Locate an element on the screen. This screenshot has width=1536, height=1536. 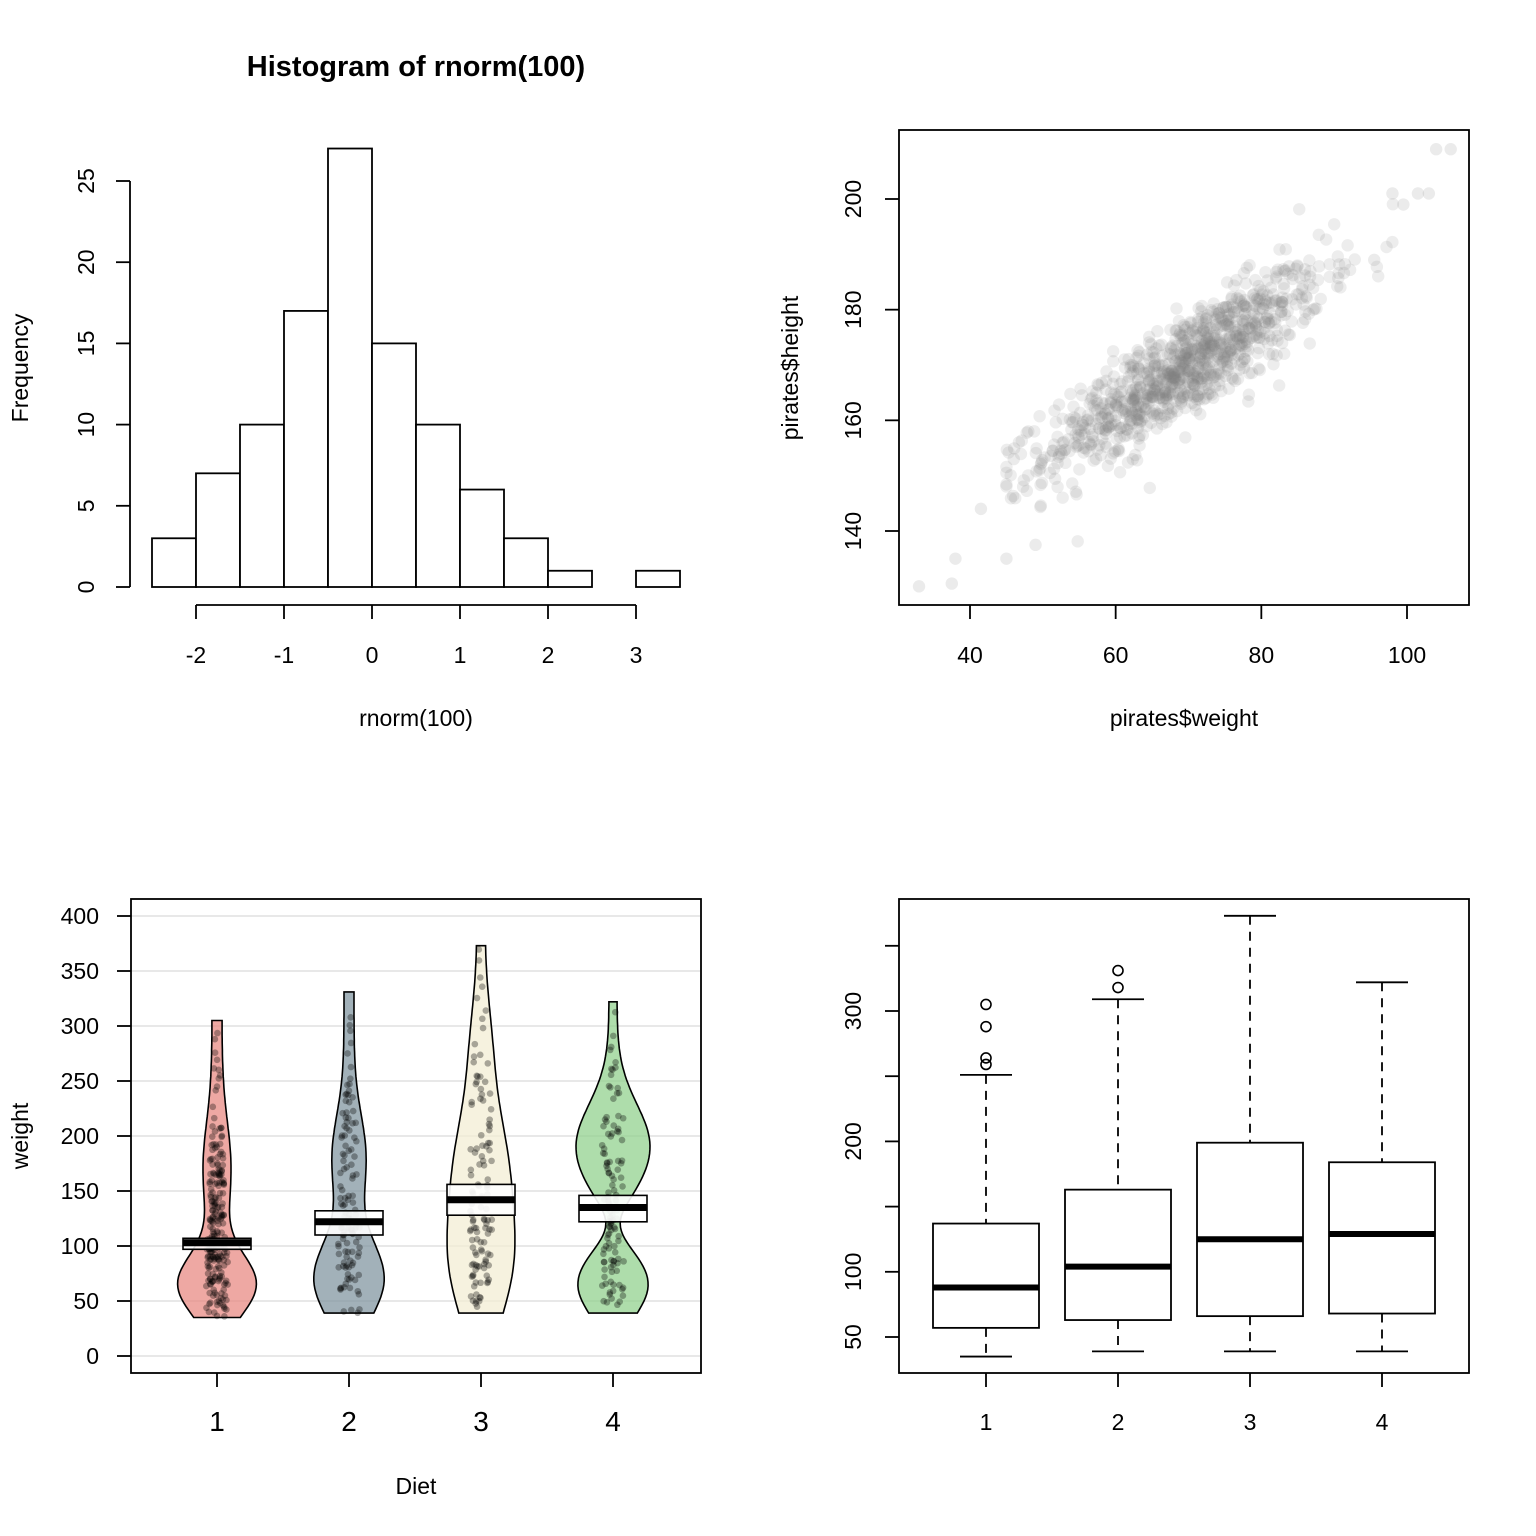
boxplot-y-tick-label: 200 is located at coordinates (853, 1141).